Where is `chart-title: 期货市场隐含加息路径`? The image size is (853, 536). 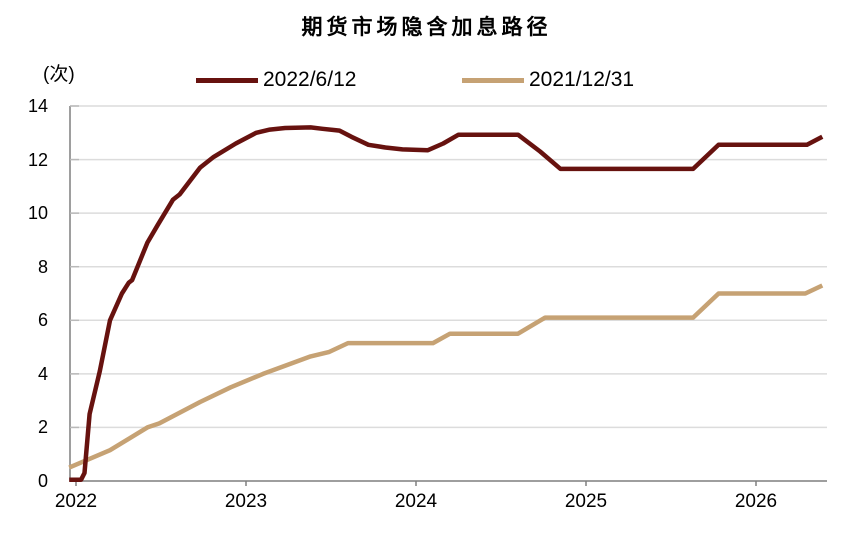 chart-title: 期货市场隐含加息路径 is located at coordinates (426, 27).